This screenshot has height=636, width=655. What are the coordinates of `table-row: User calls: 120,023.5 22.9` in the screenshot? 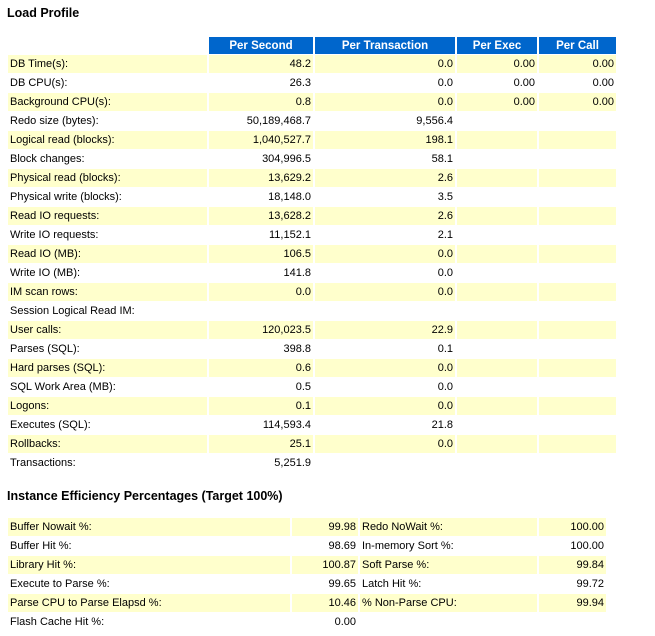 It's located at (312, 330).